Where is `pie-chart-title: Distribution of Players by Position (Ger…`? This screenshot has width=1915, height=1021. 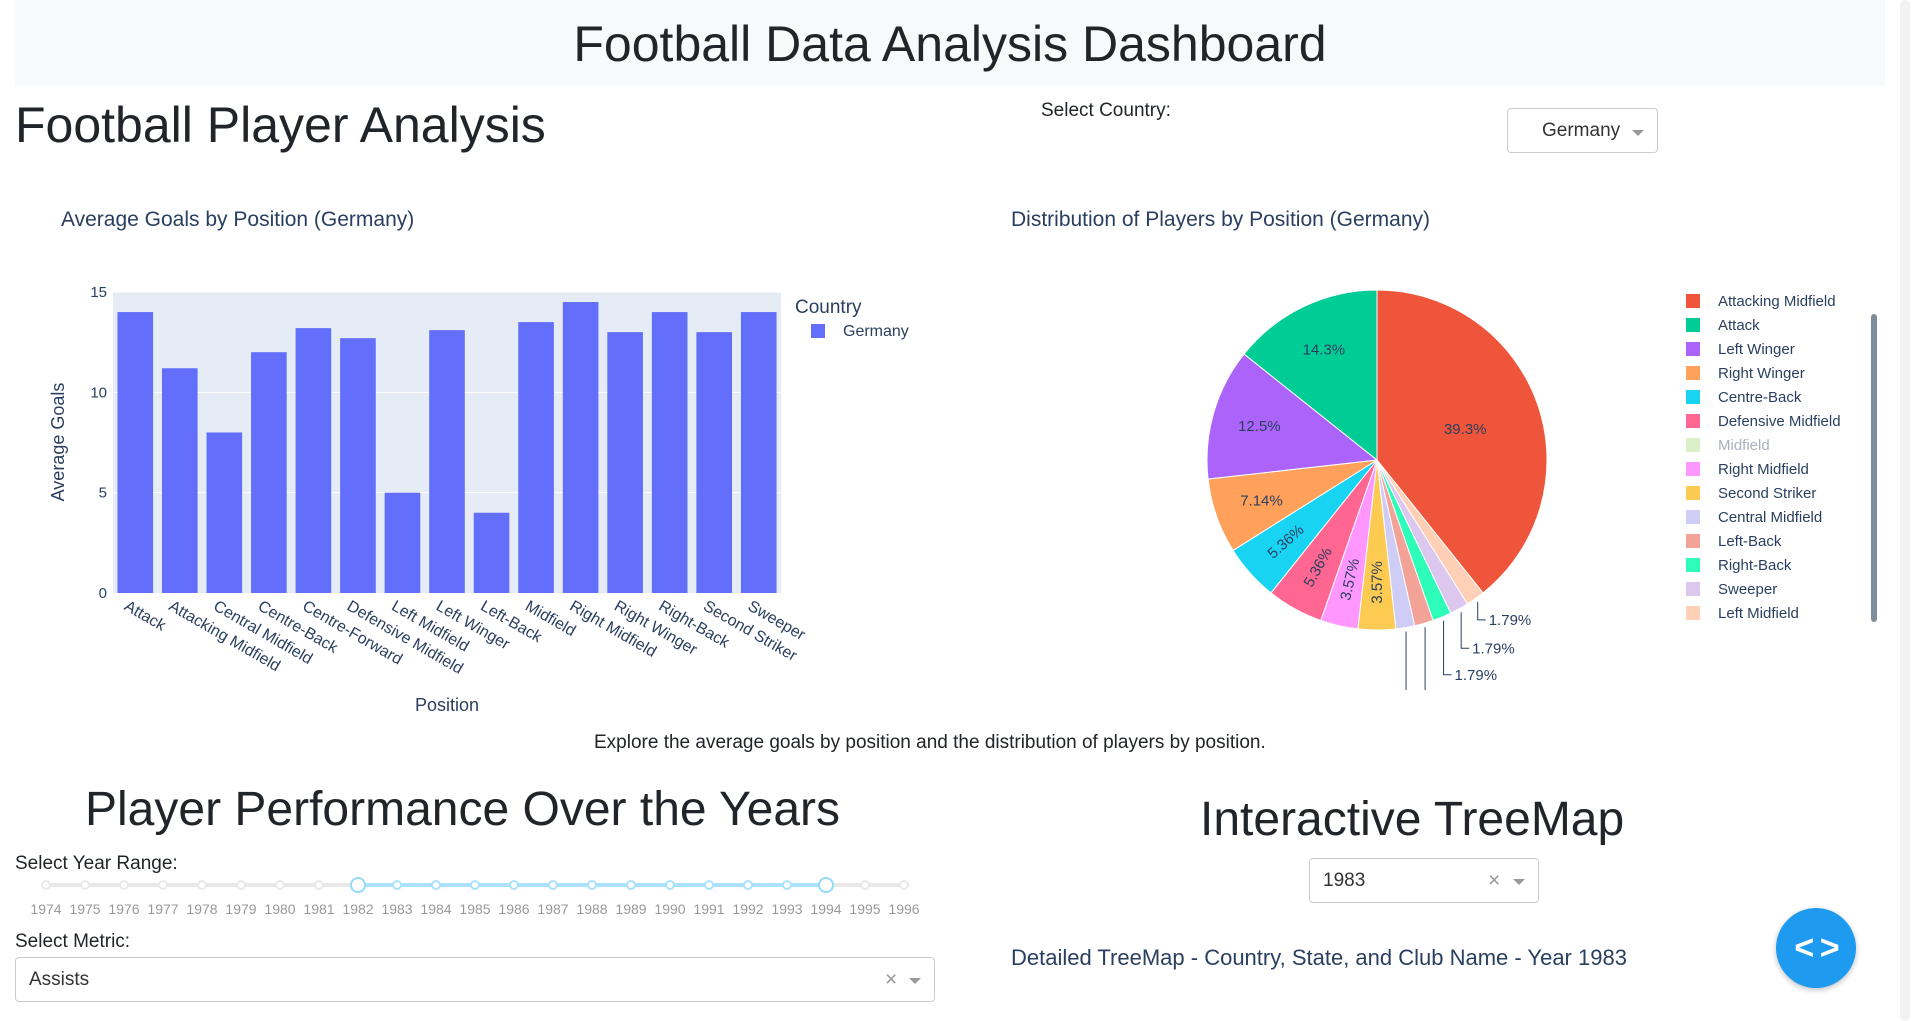 pie-chart-title: Distribution of Players by Position (Ger… is located at coordinates (1220, 219).